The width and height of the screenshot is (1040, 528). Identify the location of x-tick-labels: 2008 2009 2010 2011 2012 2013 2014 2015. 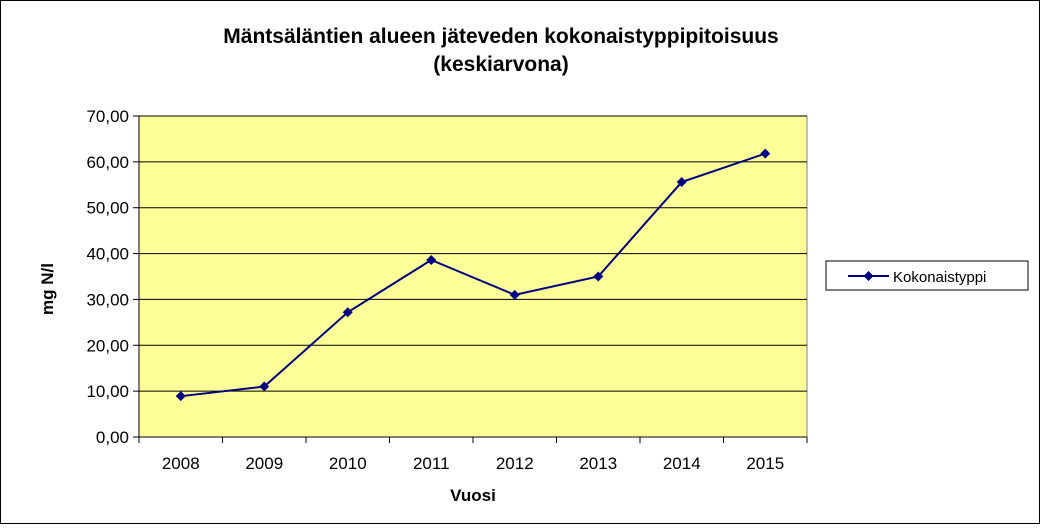
(473, 463).